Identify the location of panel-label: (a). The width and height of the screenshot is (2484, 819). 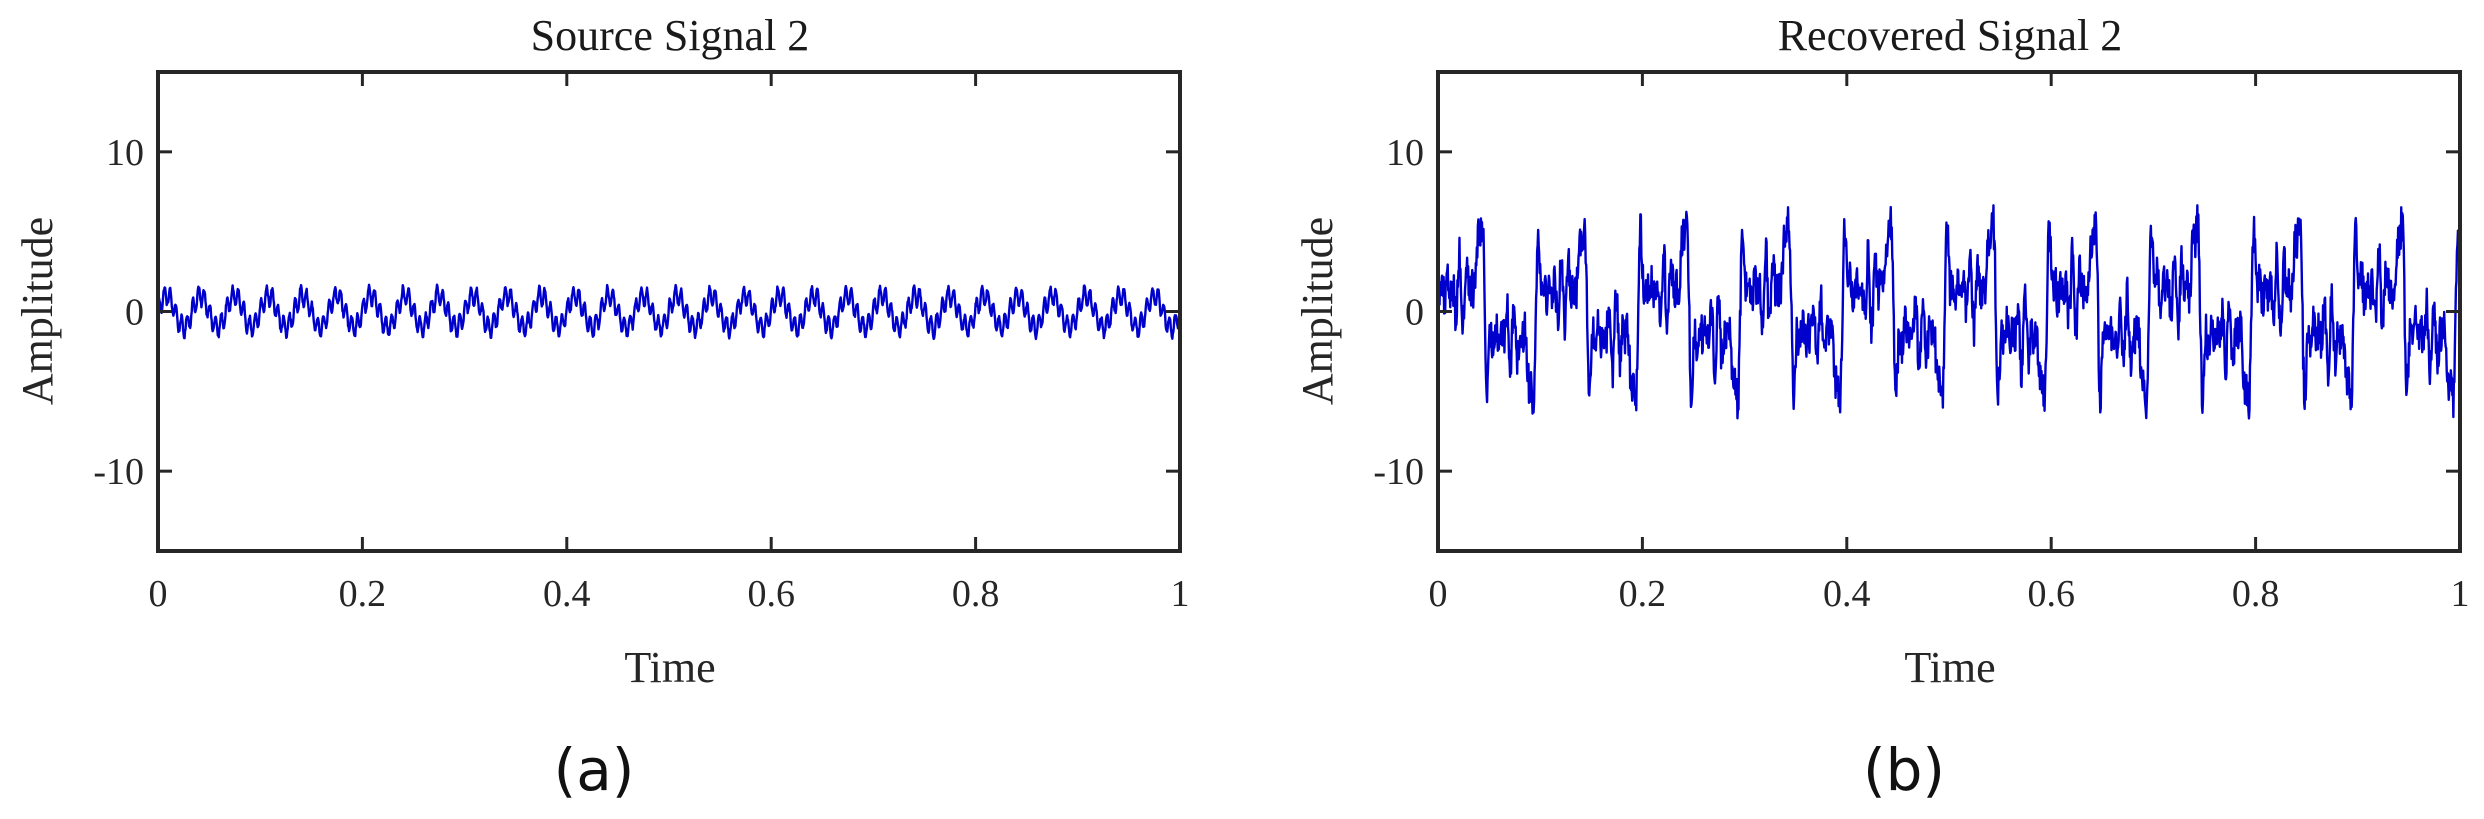
(594, 770).